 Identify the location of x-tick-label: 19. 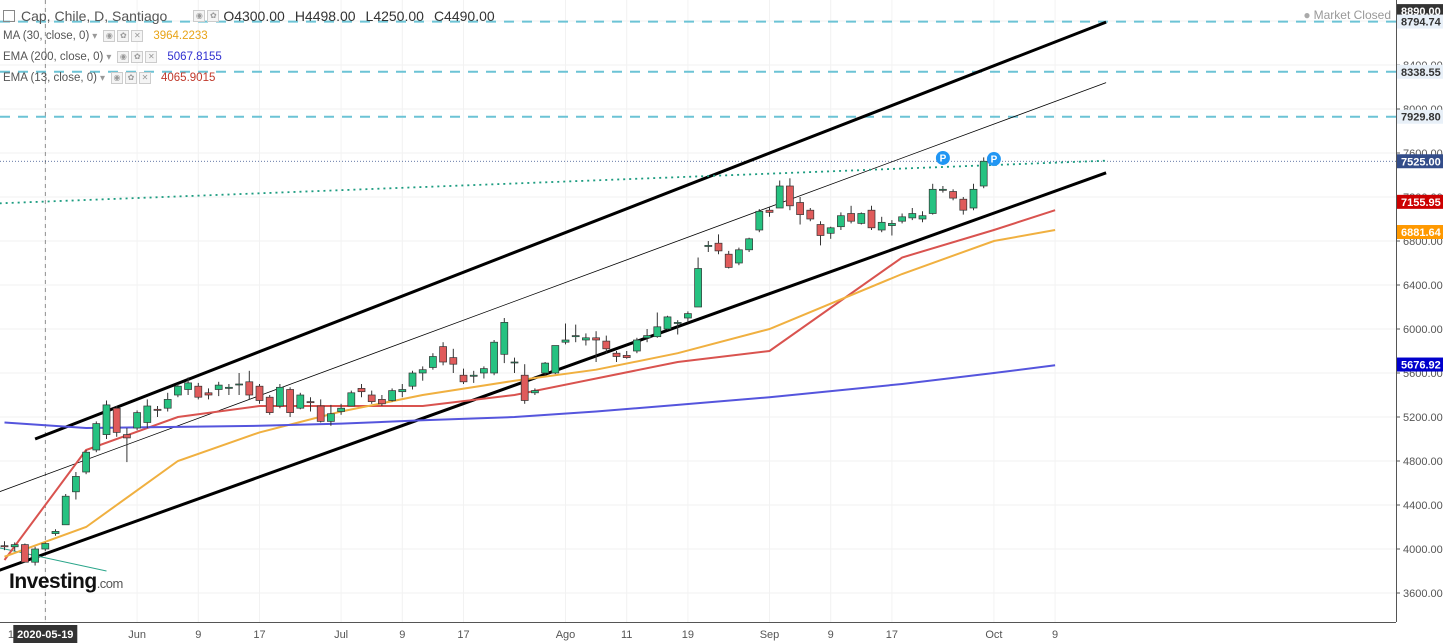
(688, 635).